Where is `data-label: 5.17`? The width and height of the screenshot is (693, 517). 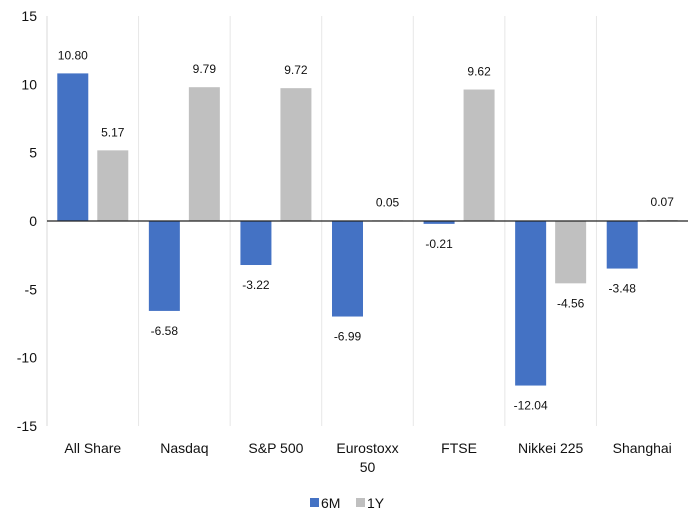 data-label: 5.17 is located at coordinates (113, 132).